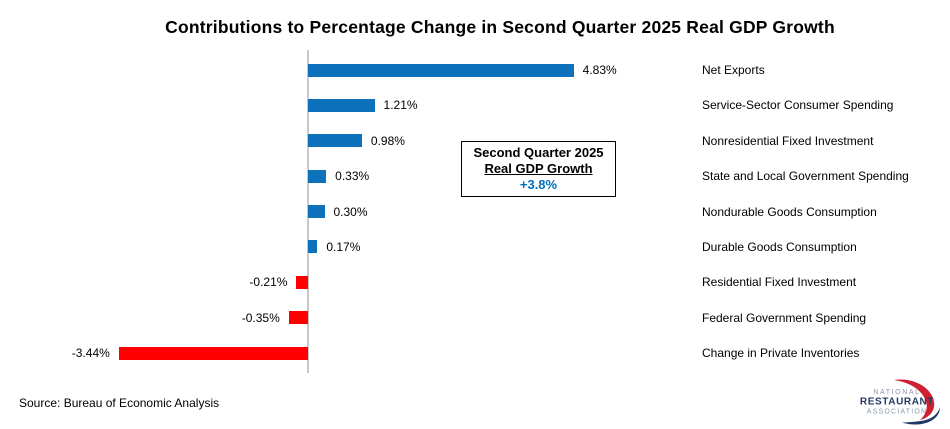 Image resolution: width=950 pixels, height=429 pixels. I want to click on logo-swoosh-red-icon, so click(914, 399).